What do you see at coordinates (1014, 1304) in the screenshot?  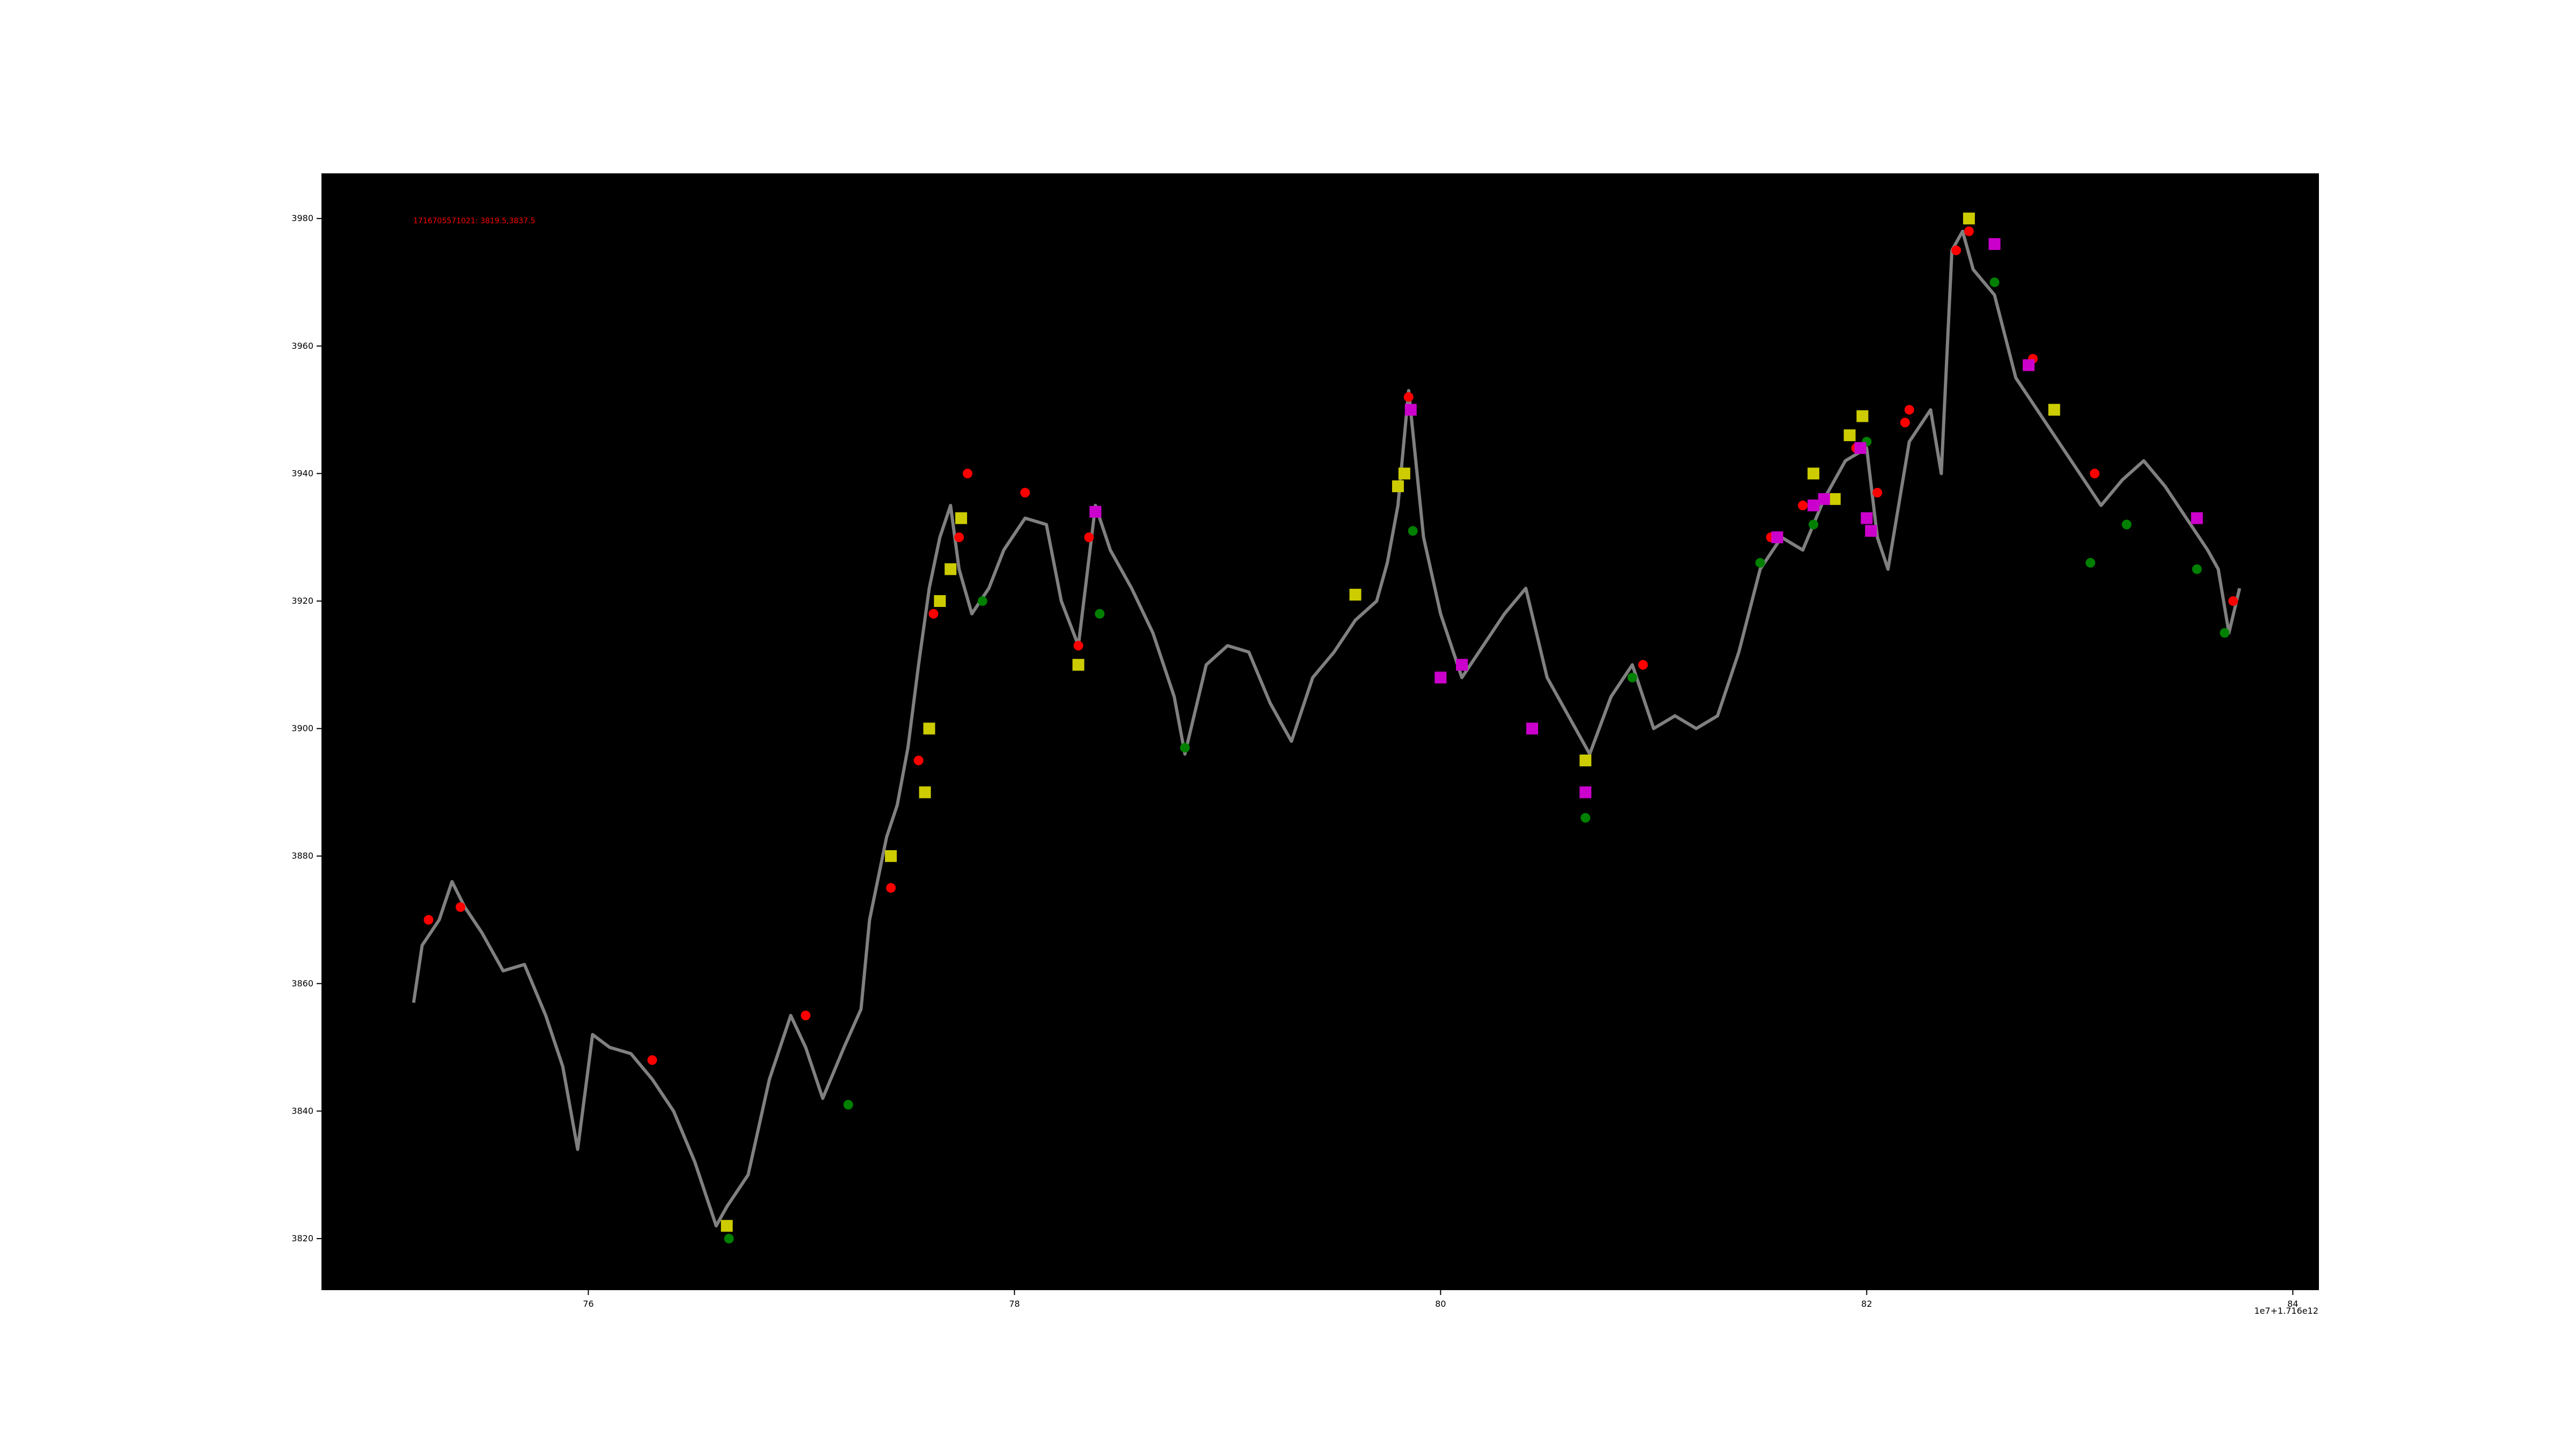 I see `x-tick-label: 78` at bounding box center [1014, 1304].